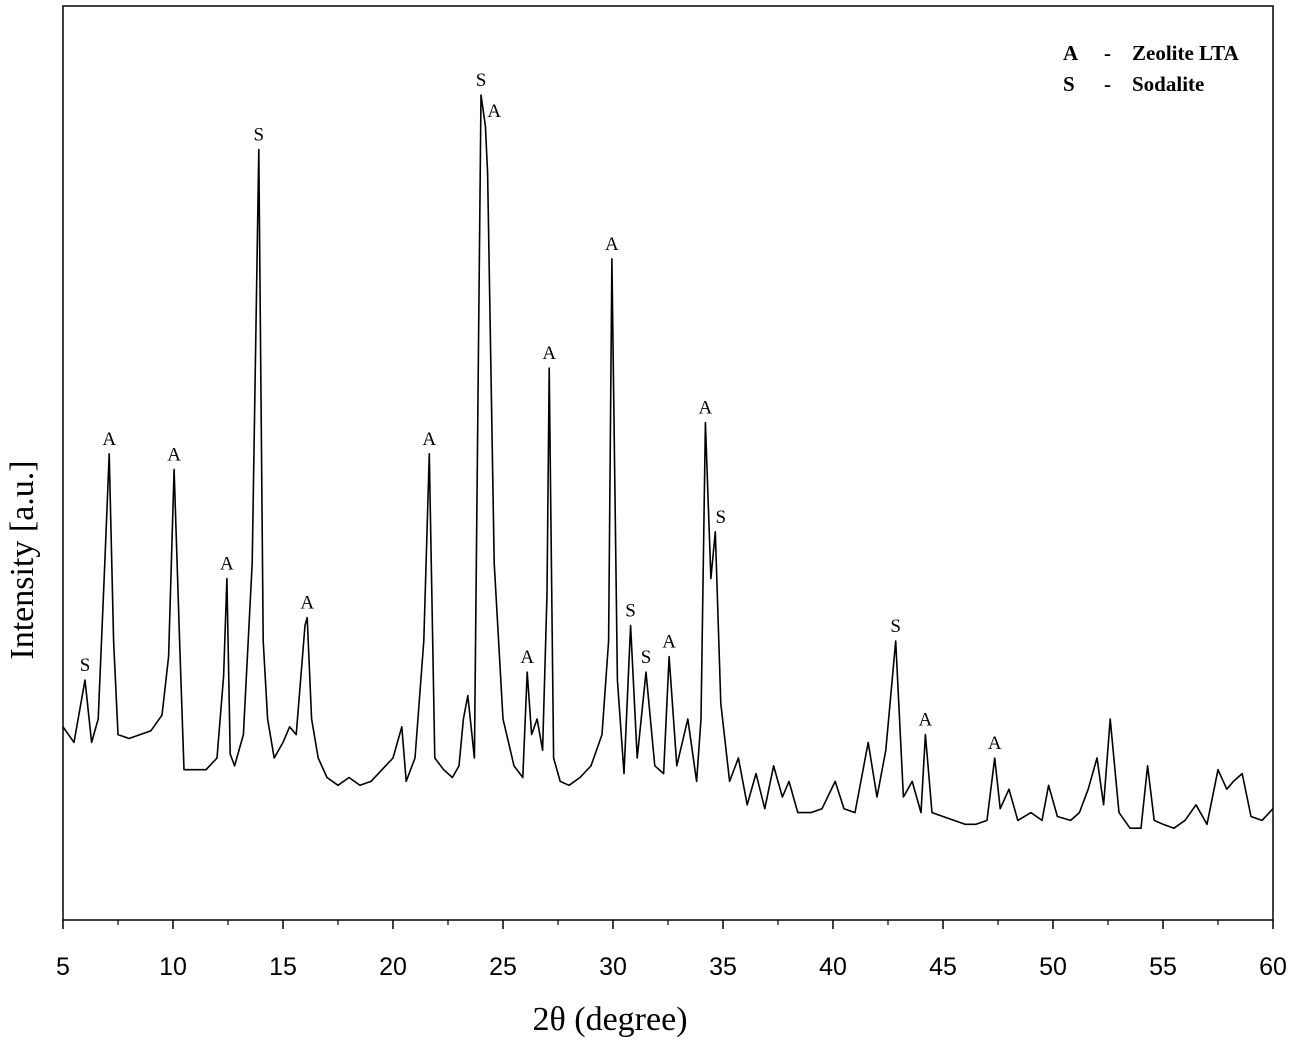 This screenshot has width=1292, height=1041. I want to click on x-axis-ticks, so click(668, 924).